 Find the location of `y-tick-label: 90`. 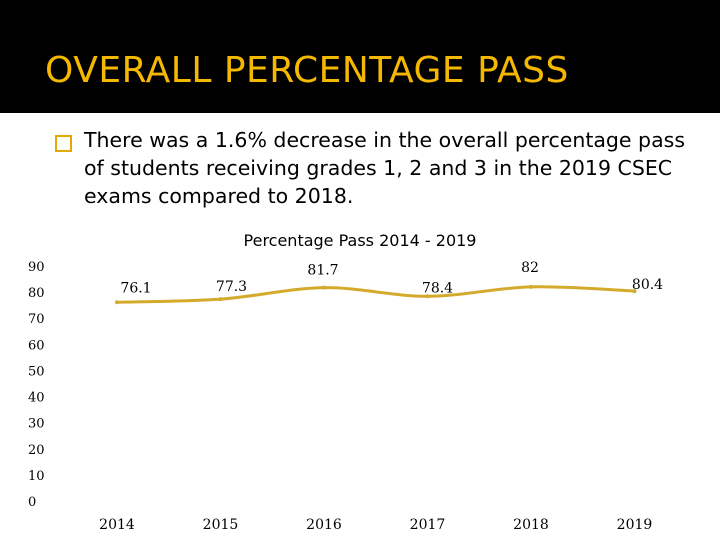

y-tick-label: 90 is located at coordinates (36, 267).